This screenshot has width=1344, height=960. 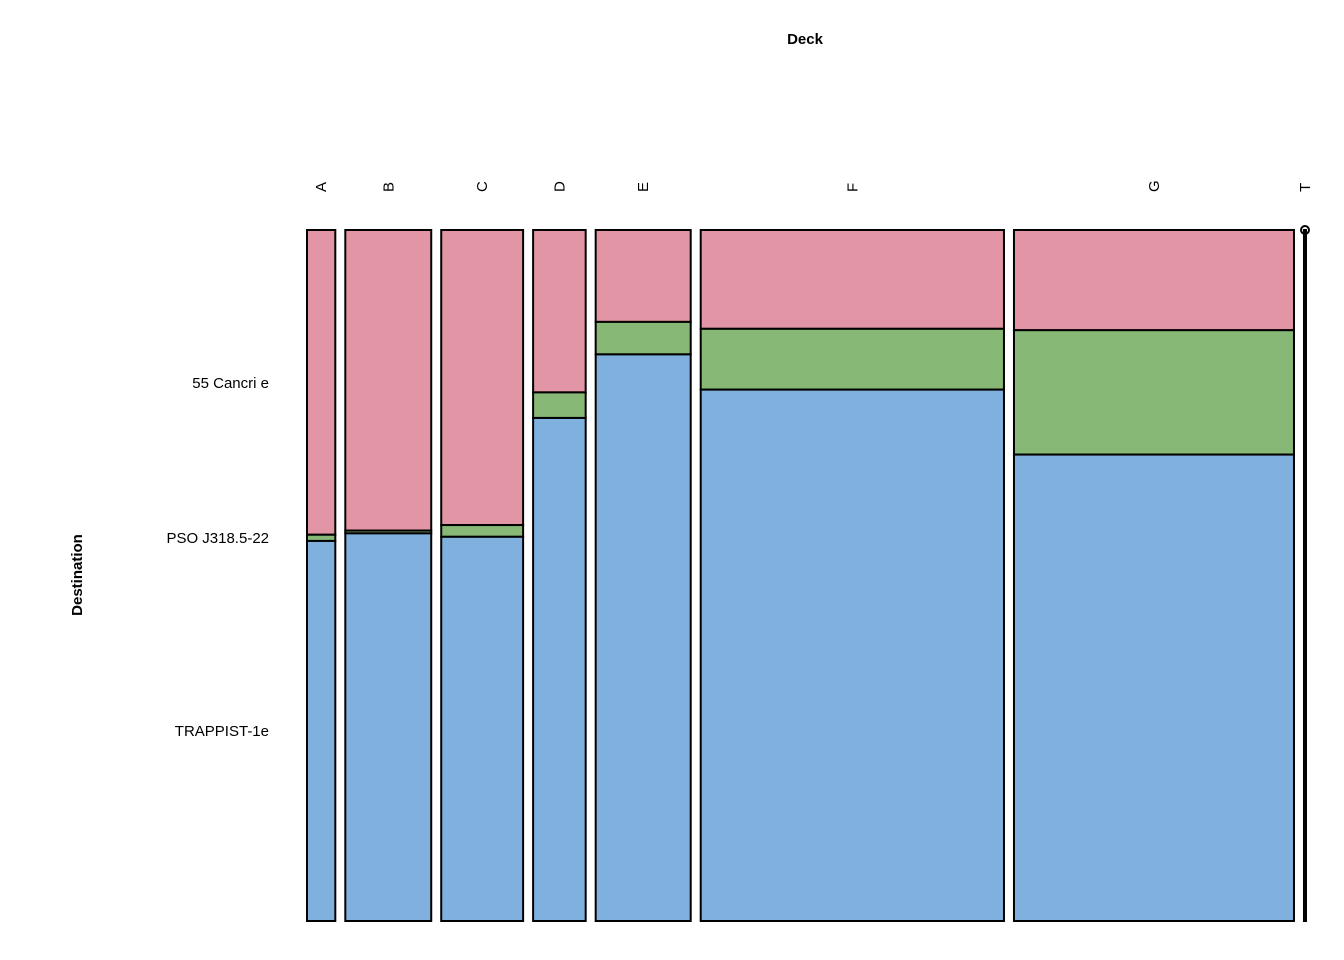 What do you see at coordinates (388, 187) in the screenshot?
I see `x-tick-label: B` at bounding box center [388, 187].